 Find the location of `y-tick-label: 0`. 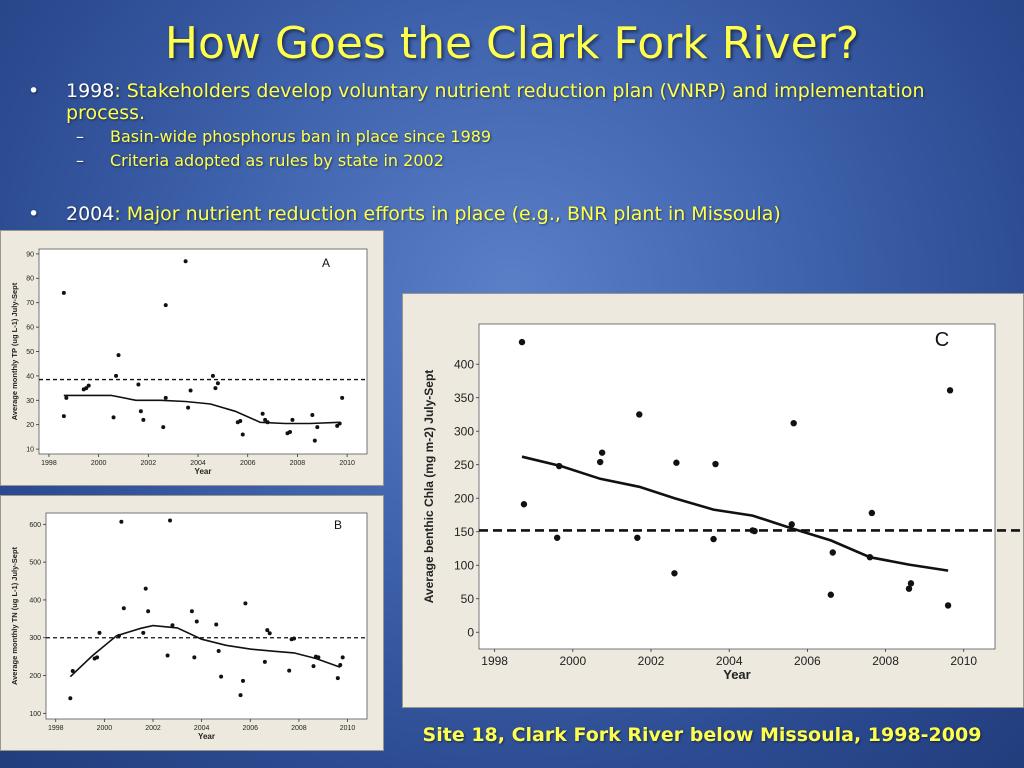

y-tick-label: 0 is located at coordinates (470, 632).